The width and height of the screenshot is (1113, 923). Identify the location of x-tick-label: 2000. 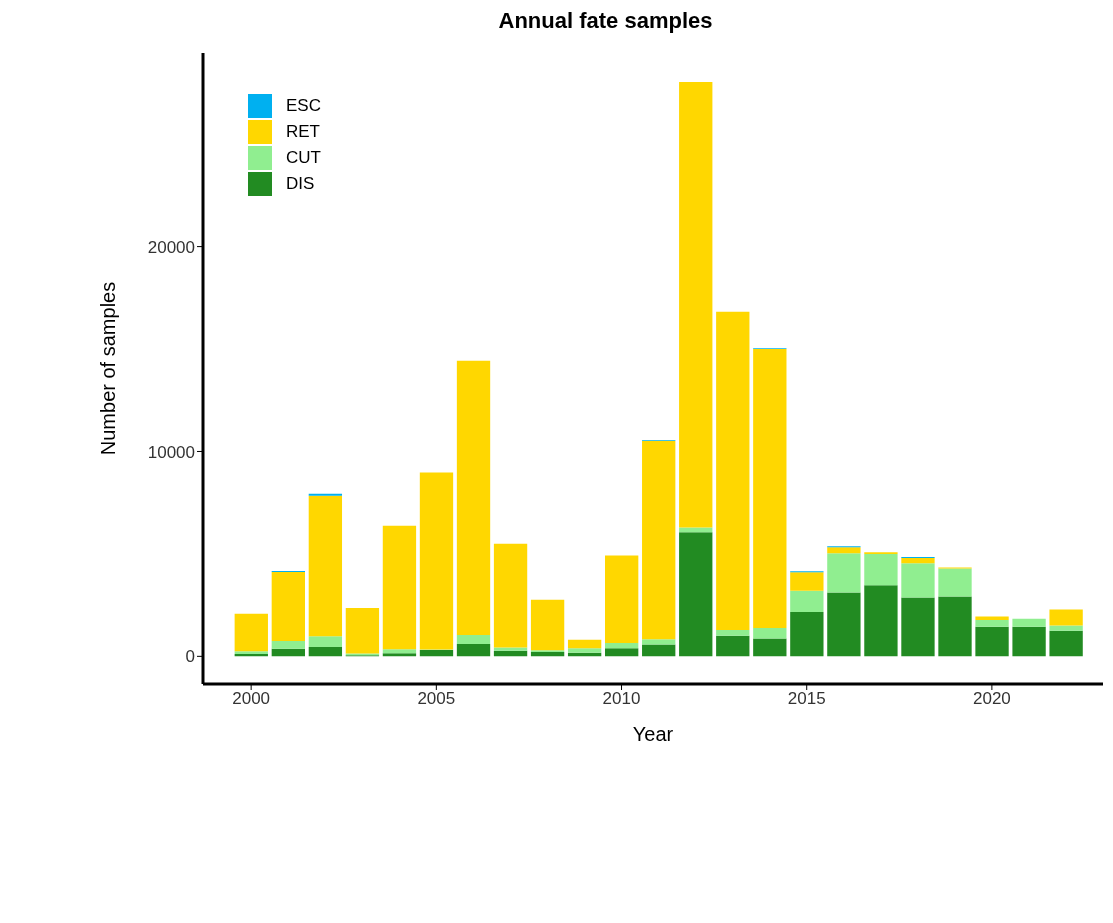
(251, 699).